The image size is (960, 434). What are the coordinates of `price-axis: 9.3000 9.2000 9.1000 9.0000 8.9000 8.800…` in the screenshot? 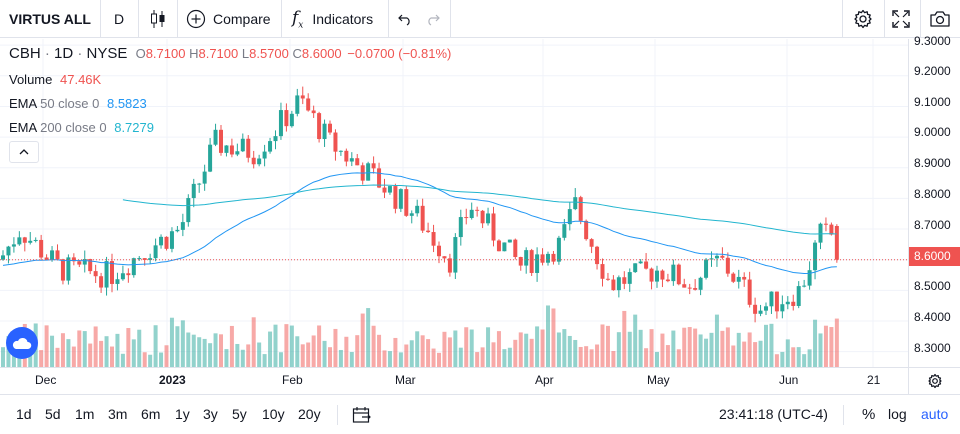 It's located at (934, 200).